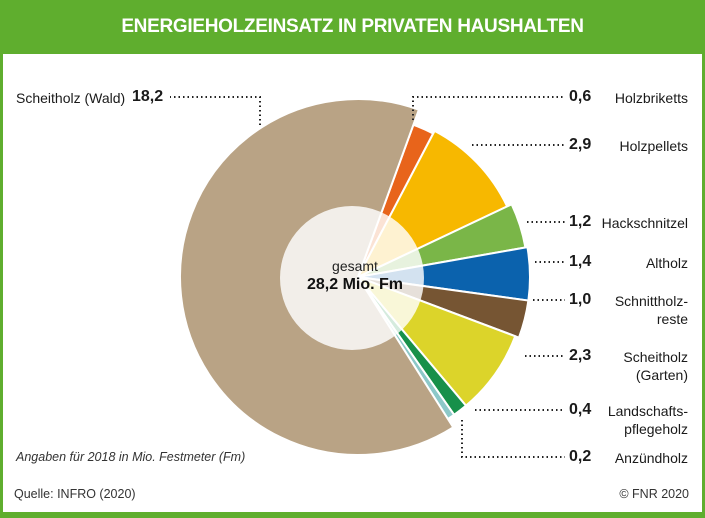 The image size is (705, 518). What do you see at coordinates (655, 366) in the screenshot?
I see `category-label: Scheitholz (Garten)` at bounding box center [655, 366].